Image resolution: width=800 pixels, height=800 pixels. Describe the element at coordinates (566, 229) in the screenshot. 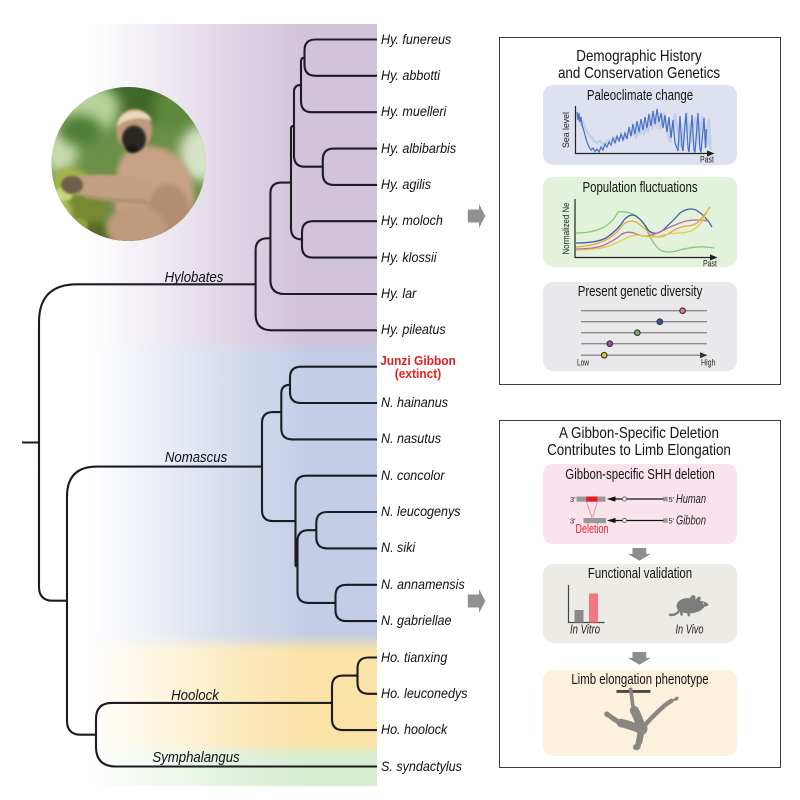

I see `svg-text: Normalized Ne` at that location.